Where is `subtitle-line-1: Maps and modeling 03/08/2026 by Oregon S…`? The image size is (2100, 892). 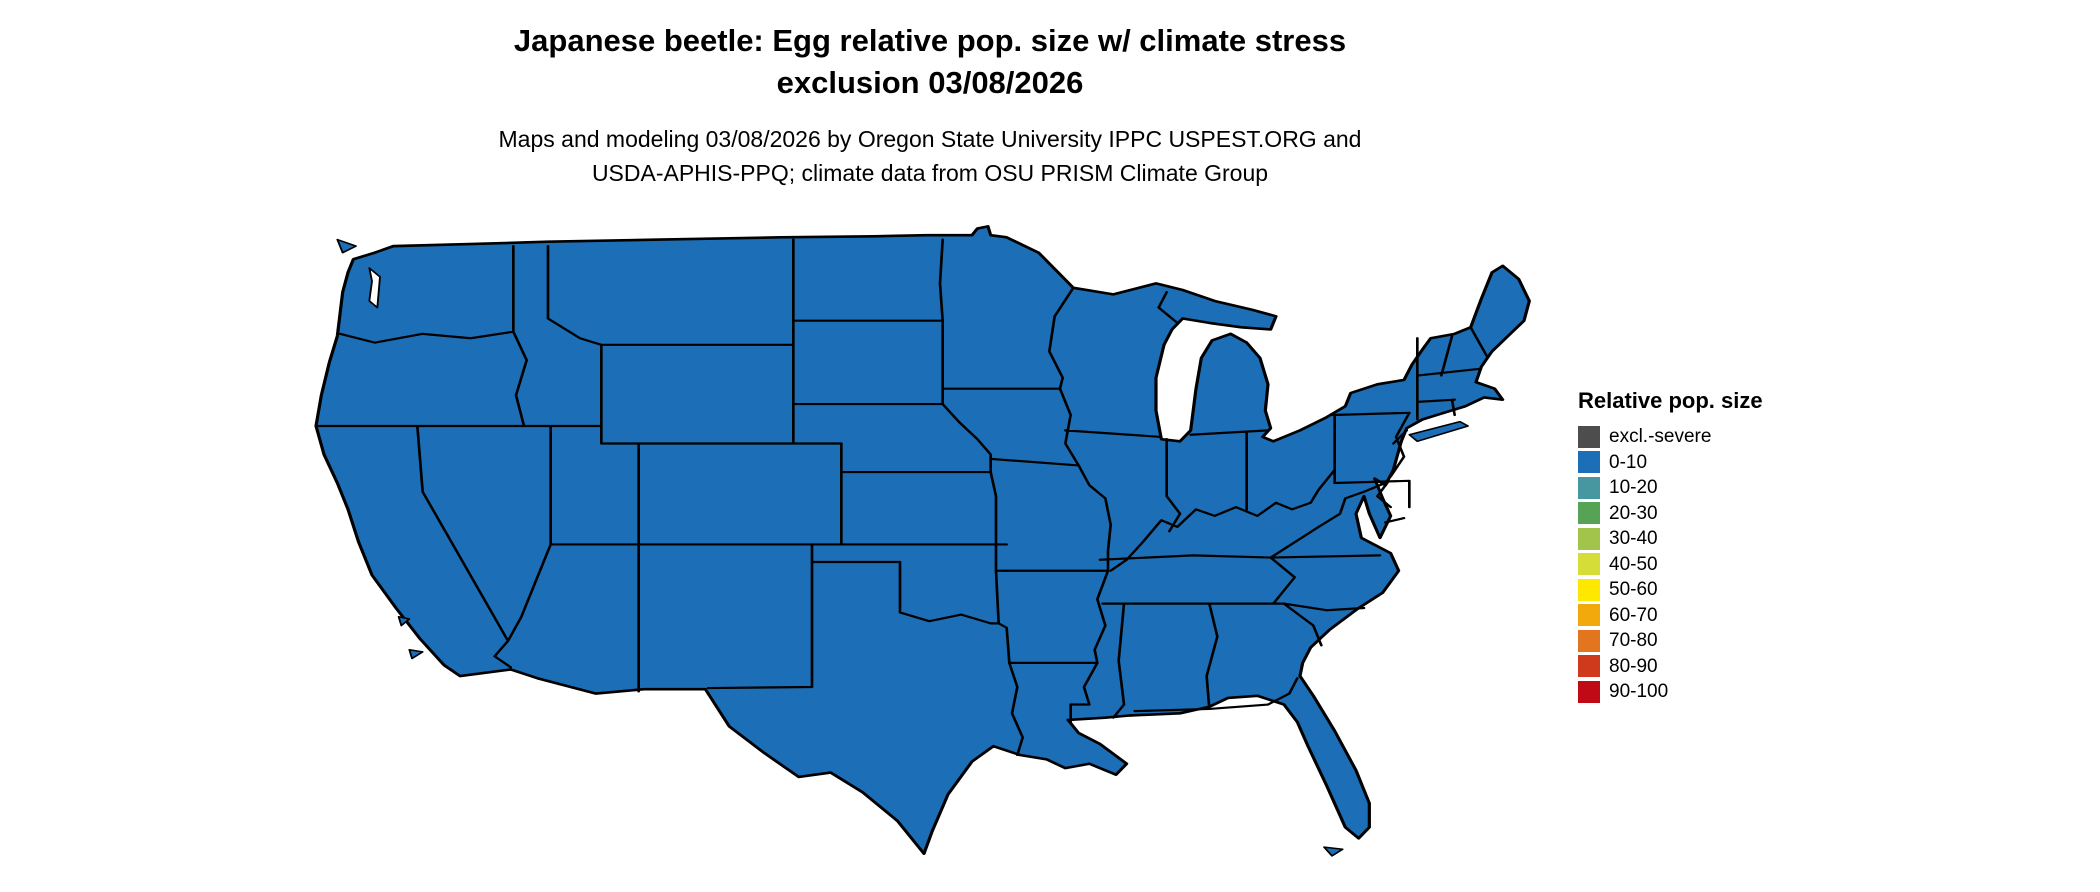 subtitle-line-1: Maps and modeling 03/08/2026 by Oregon S… is located at coordinates (930, 139).